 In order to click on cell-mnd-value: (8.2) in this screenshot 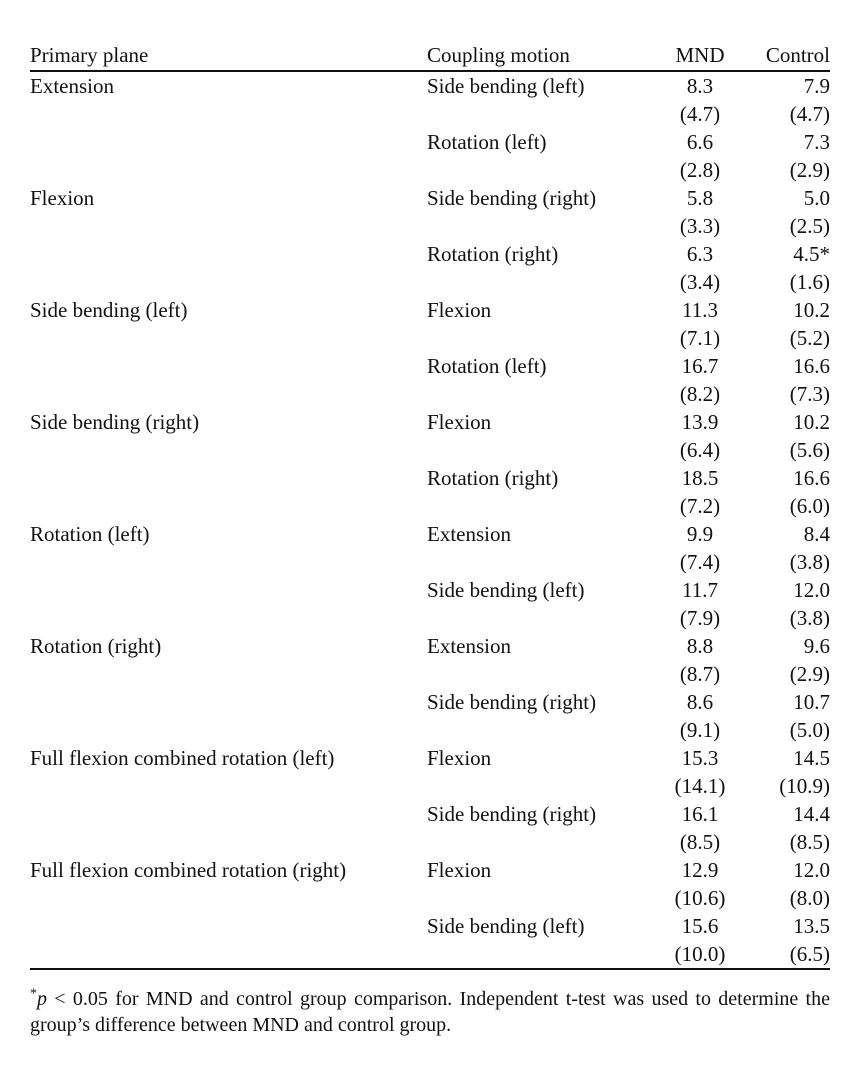, I will do `click(700, 394)`.